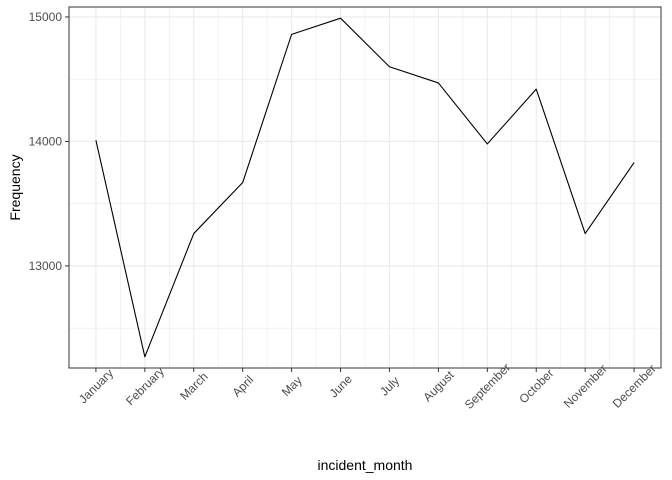  Describe the element at coordinates (46, 17) in the screenshot. I see `y-tick-label: 15000` at that location.